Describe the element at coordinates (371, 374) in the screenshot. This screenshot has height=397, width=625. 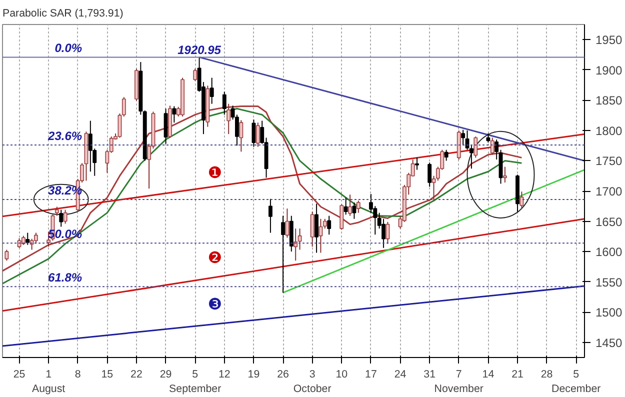
I see `x-tick-label: 17` at that location.